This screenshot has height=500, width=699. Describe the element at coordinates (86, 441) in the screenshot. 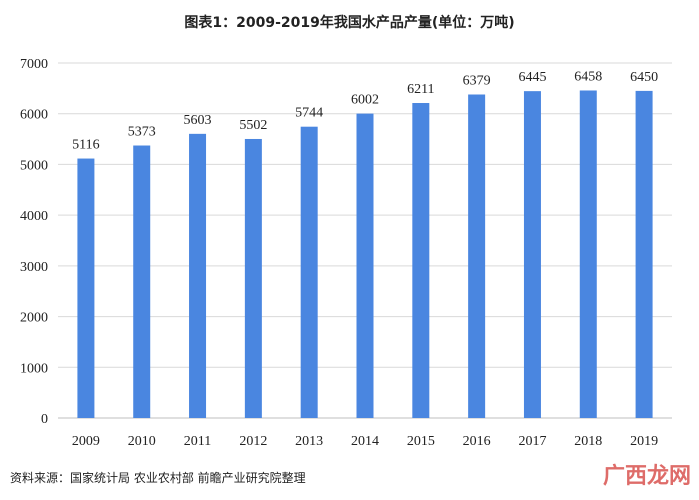

I see `x-tick-label: 2009` at that location.